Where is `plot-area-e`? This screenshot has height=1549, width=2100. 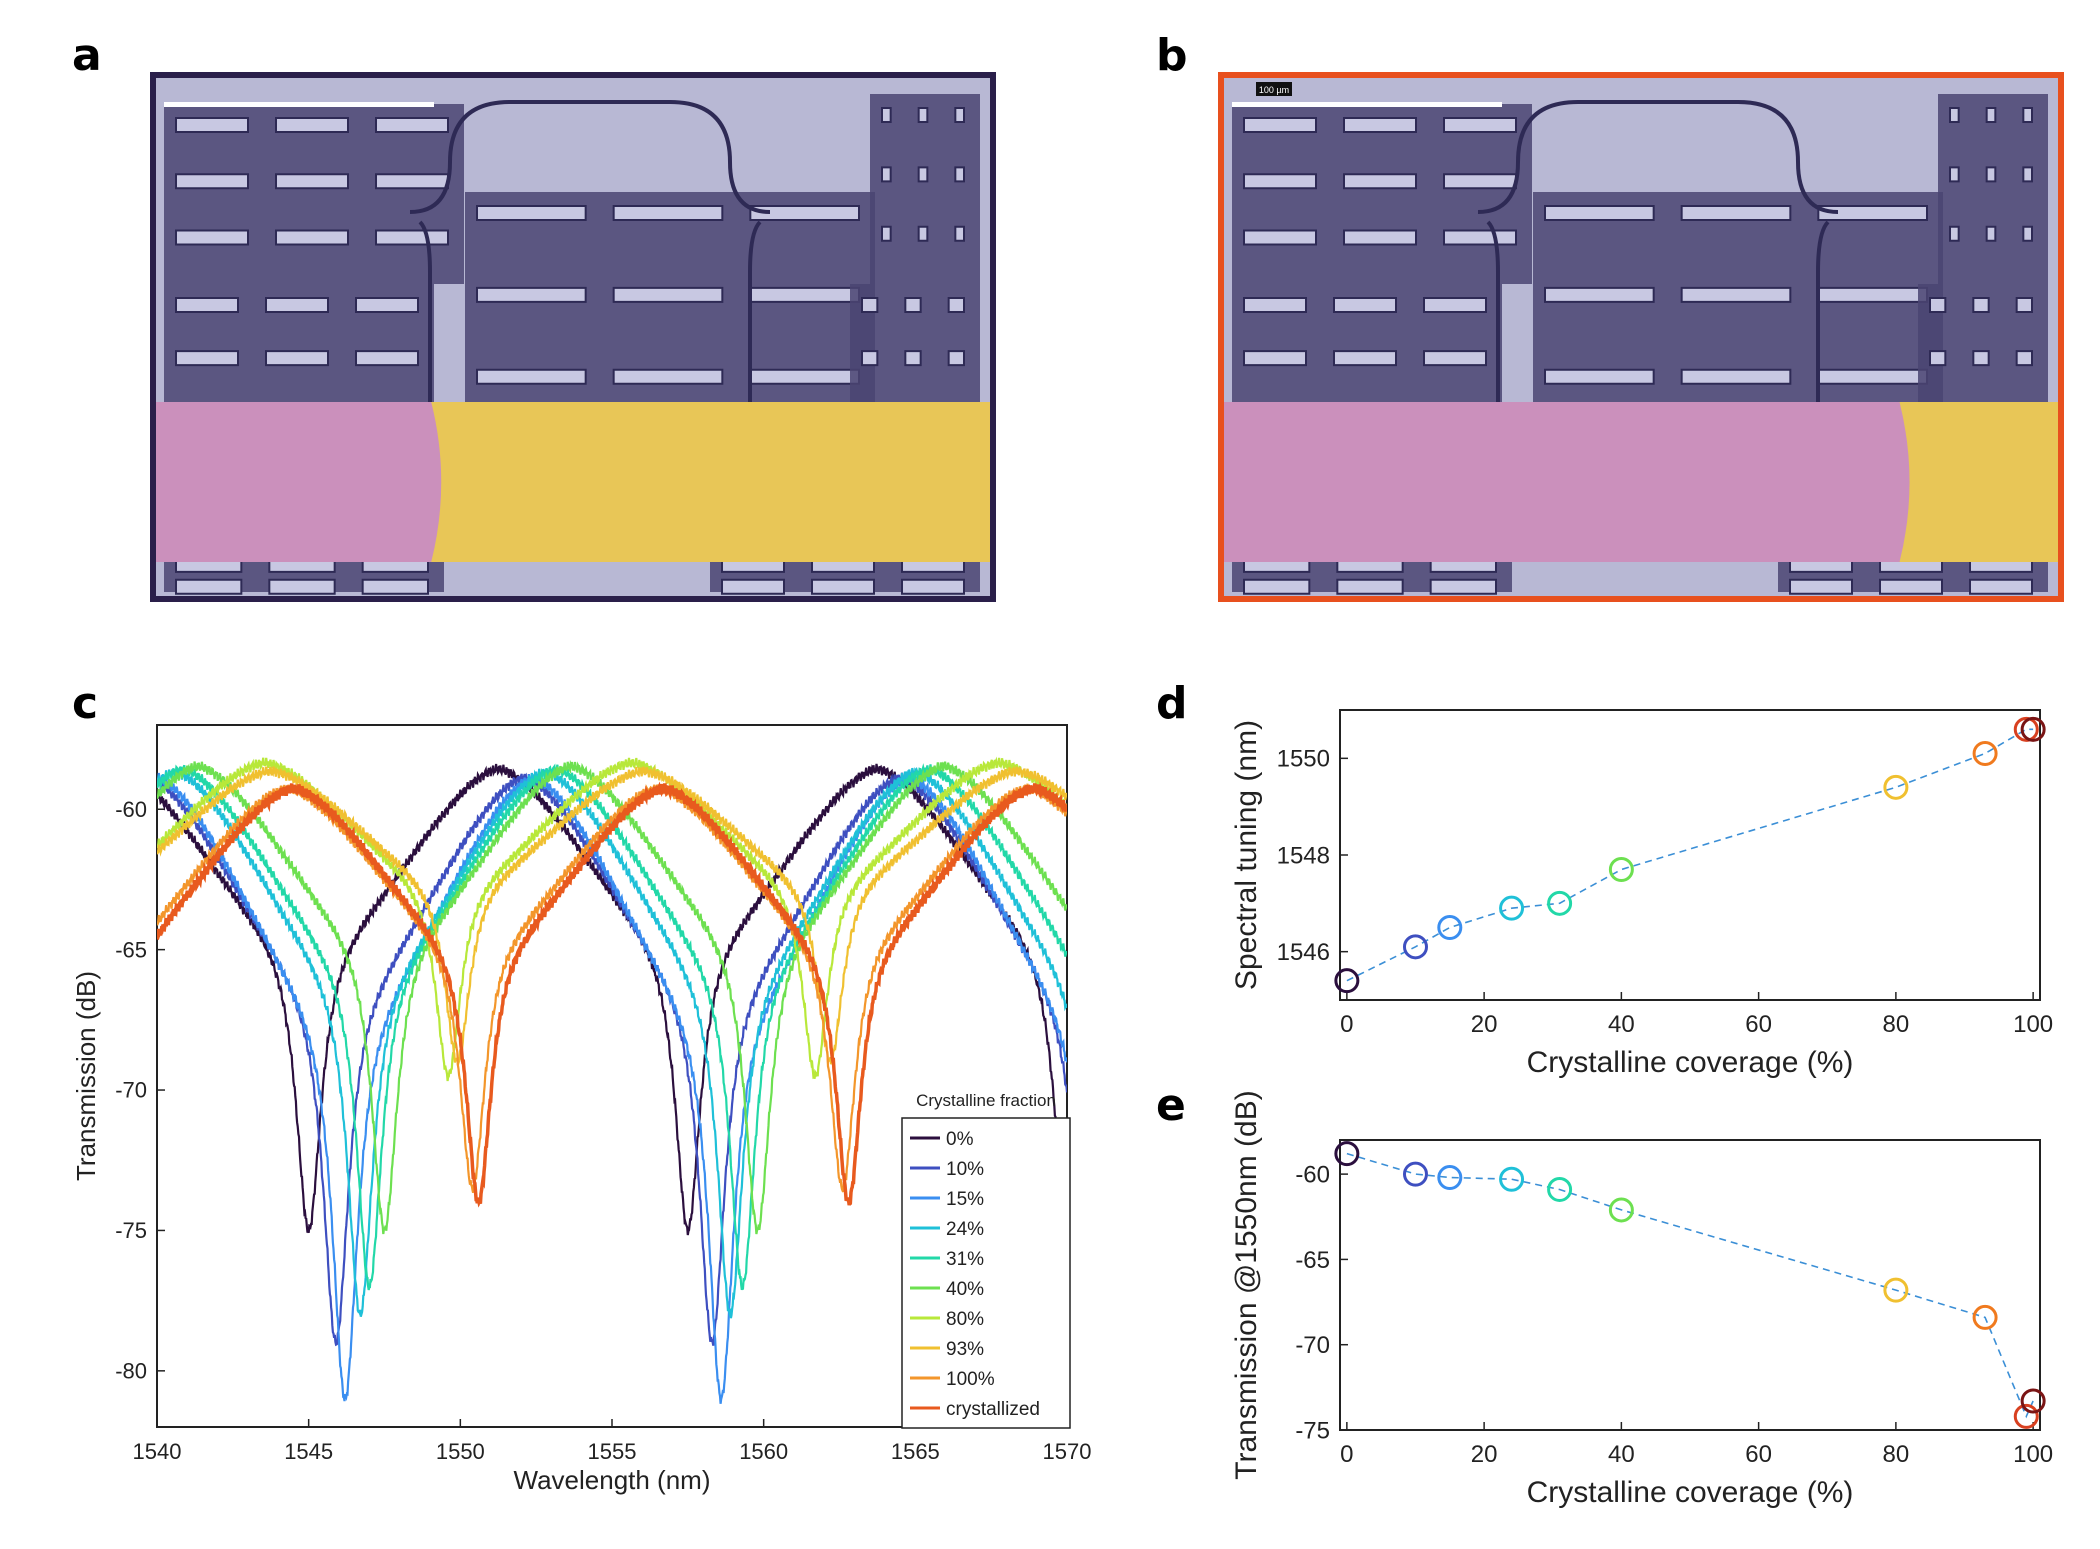
plot-area-e is located at coordinates (1690, 1285).